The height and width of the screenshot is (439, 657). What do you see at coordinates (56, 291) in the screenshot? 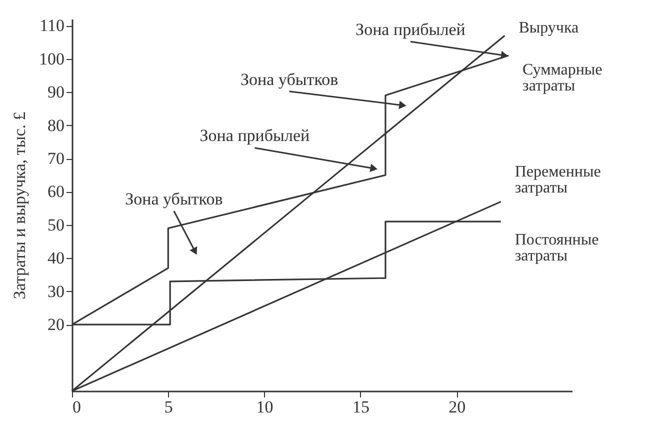
I see `y-tick-label: 30` at bounding box center [56, 291].